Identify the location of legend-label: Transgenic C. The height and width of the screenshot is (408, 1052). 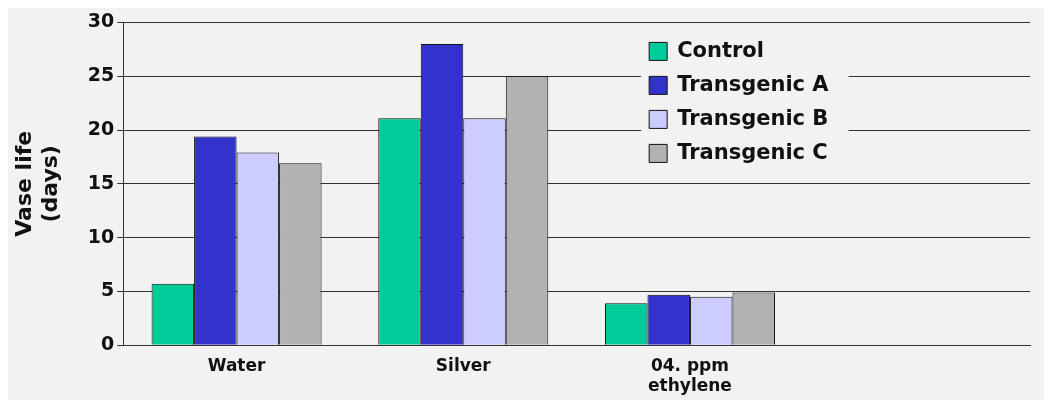
(752, 151).